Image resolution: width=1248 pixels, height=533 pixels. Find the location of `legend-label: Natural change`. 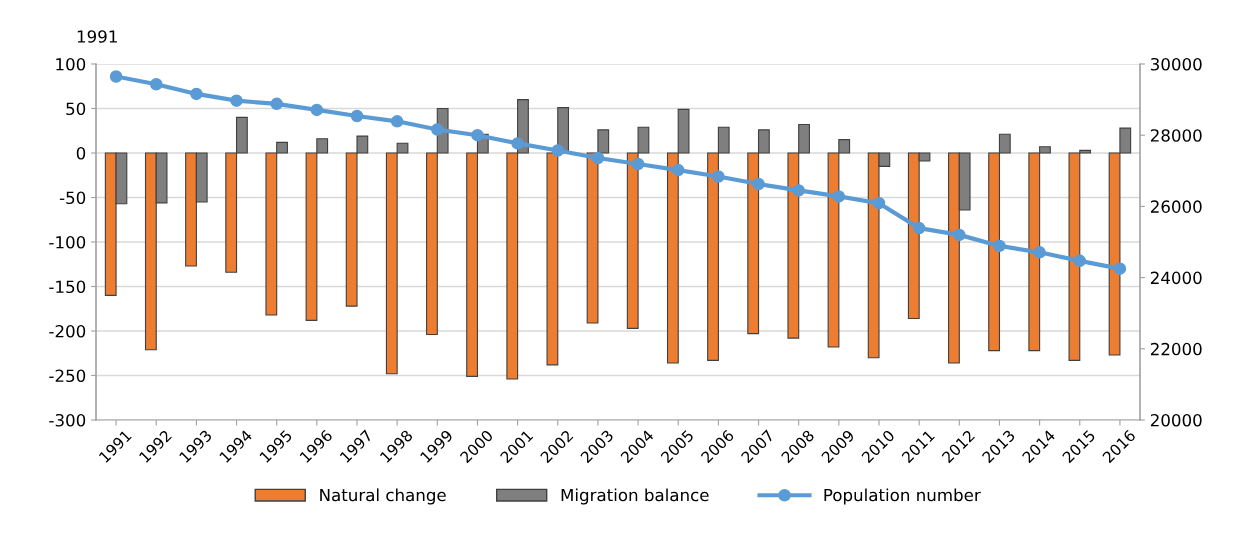

legend-label: Natural change is located at coordinates (383, 496).